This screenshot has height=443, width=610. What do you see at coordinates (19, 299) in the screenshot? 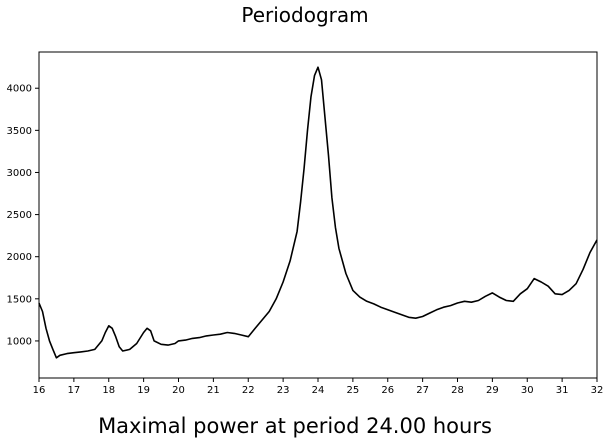
I see `y-tick-label: 1500` at bounding box center [19, 299].